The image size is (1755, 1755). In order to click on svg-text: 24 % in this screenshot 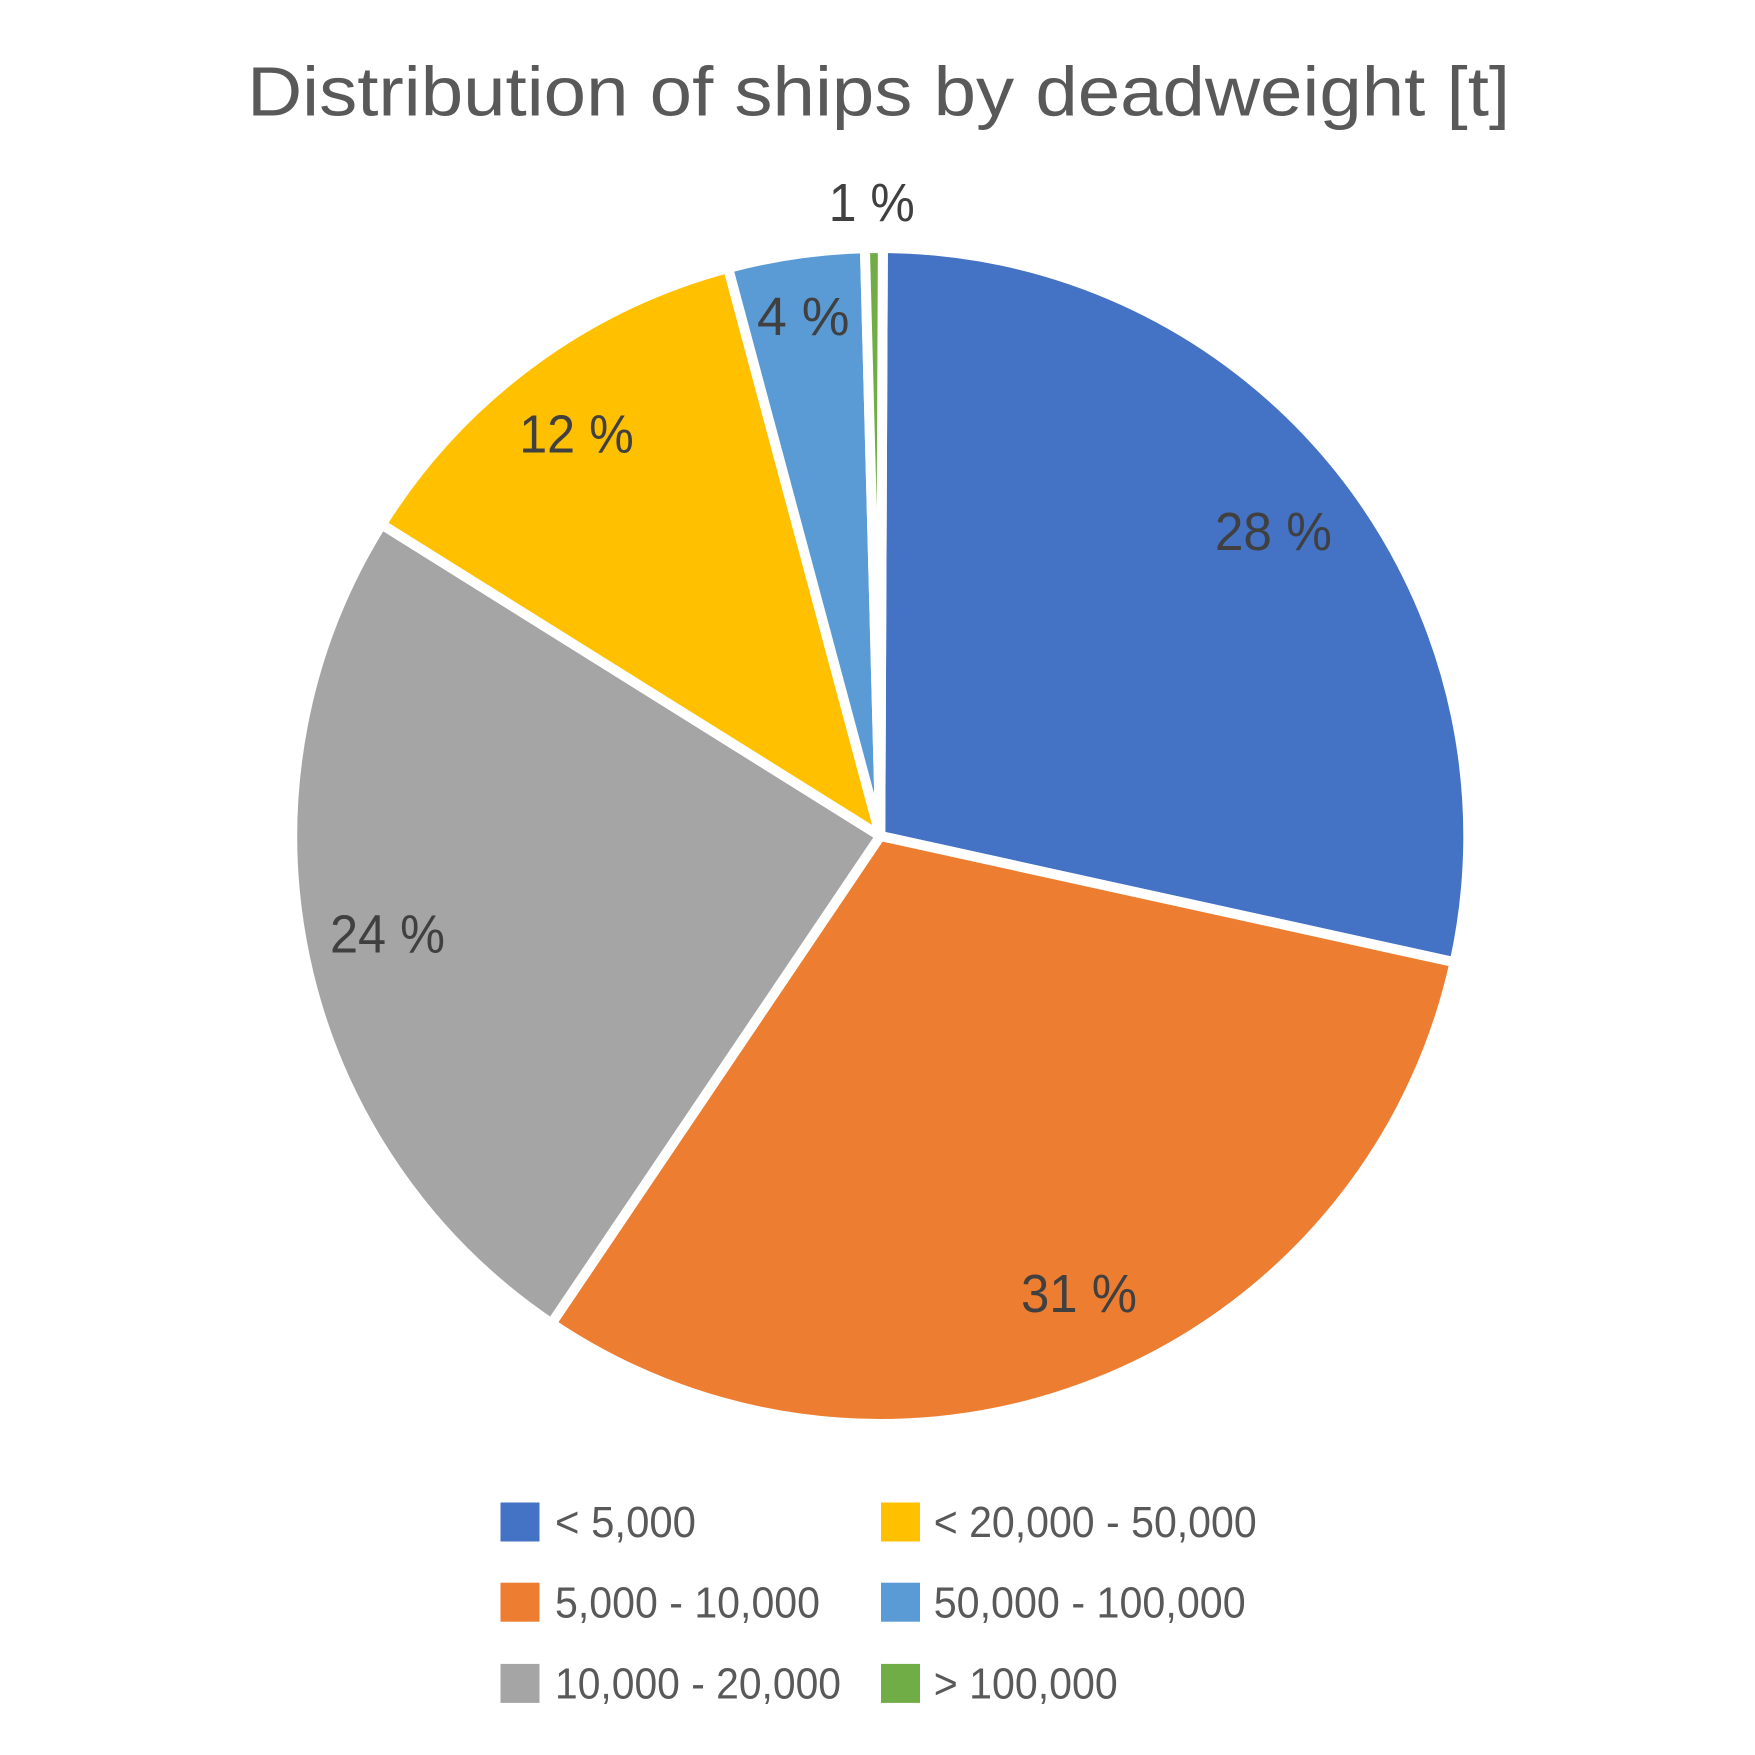, I will do `click(387, 935)`.